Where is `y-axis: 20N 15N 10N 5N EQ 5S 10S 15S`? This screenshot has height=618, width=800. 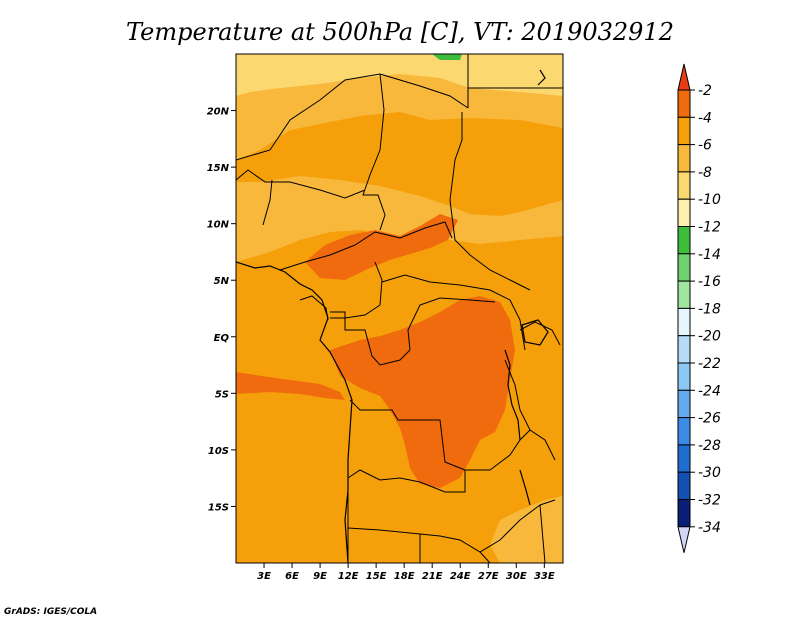 y-axis: 20N 15N 10N 5N EQ 5S 10S 15S is located at coordinates (221, 310).